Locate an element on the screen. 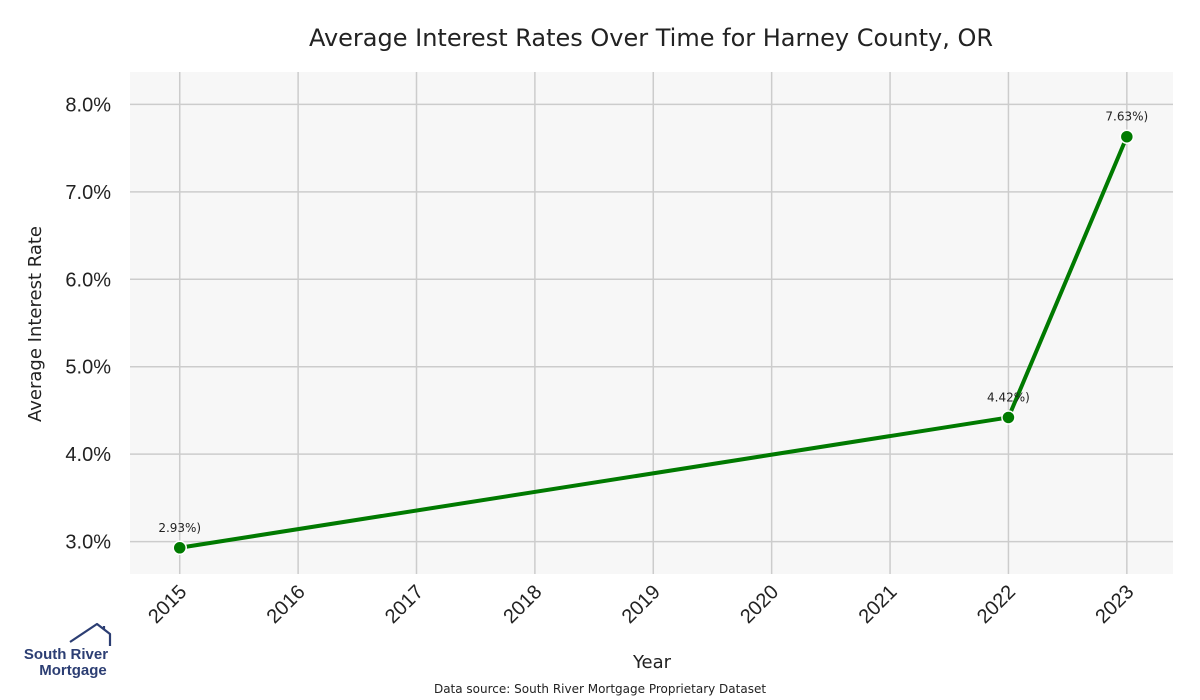 The width and height of the screenshot is (1200, 700). y-axis-label: Average Interest Rate is located at coordinates (35, 324).